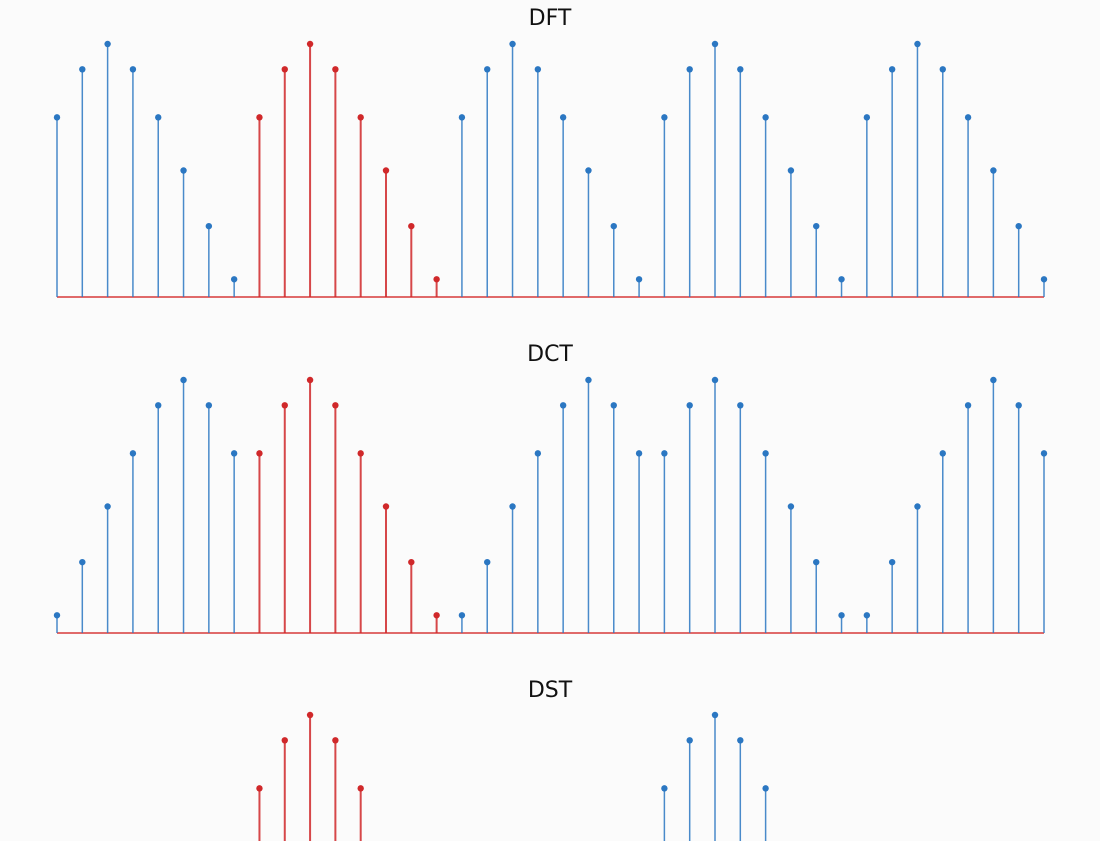 This screenshot has width=1100, height=841. What do you see at coordinates (550, 354) in the screenshot?
I see `dct-title: DCT` at bounding box center [550, 354].